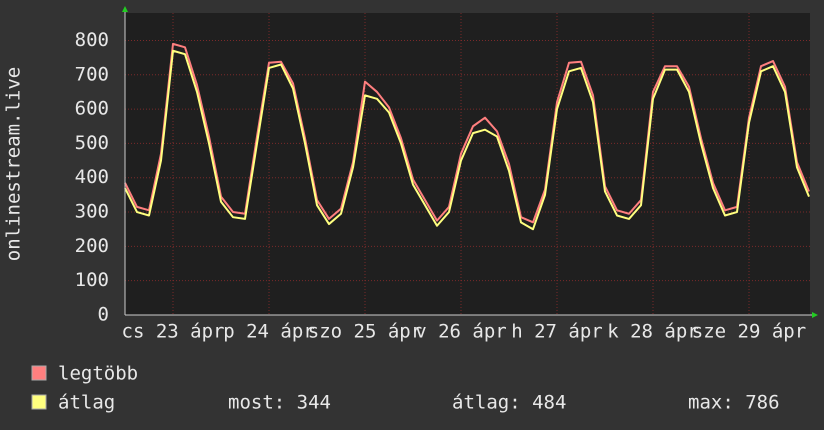 This screenshot has height=430, width=824. What do you see at coordinates (815, 315) in the screenshot?
I see `x-arrow` at bounding box center [815, 315].